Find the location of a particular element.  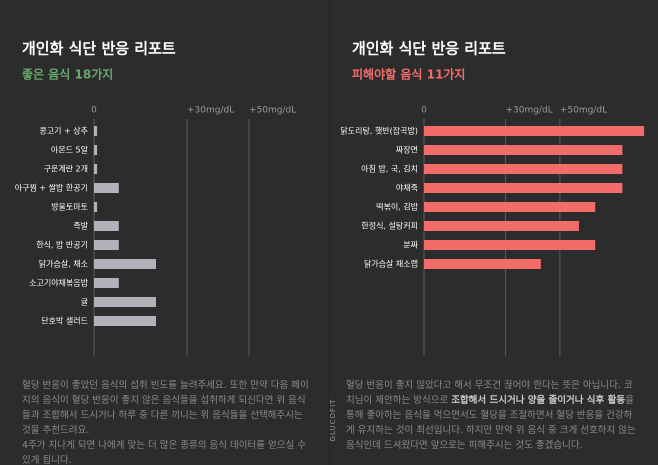

y-tick-label: 콩고기 + 상추 is located at coordinates (63, 131).